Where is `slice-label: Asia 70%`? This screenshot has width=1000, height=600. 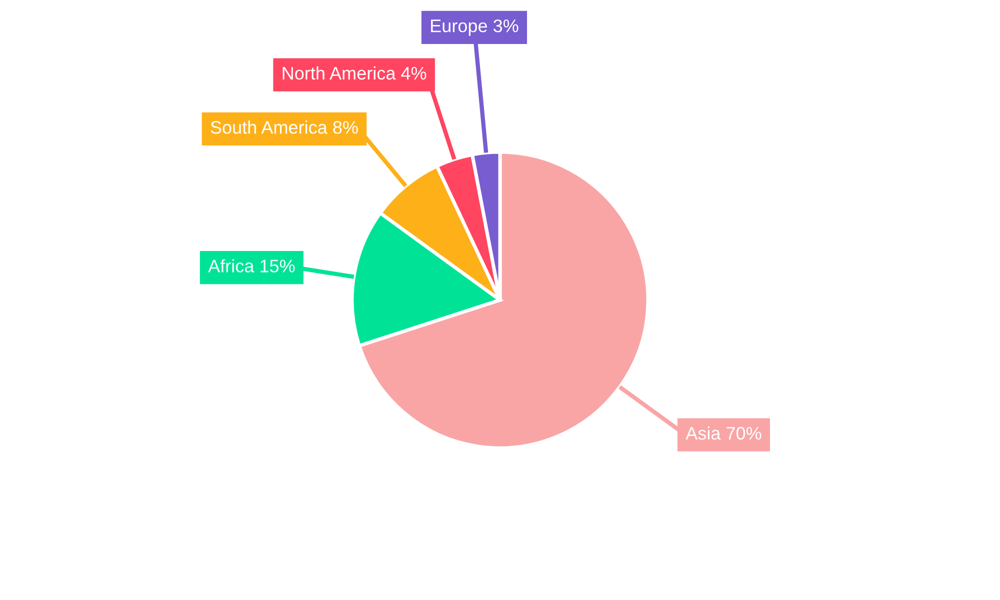 slice-label: Asia 70% is located at coordinates (724, 433).